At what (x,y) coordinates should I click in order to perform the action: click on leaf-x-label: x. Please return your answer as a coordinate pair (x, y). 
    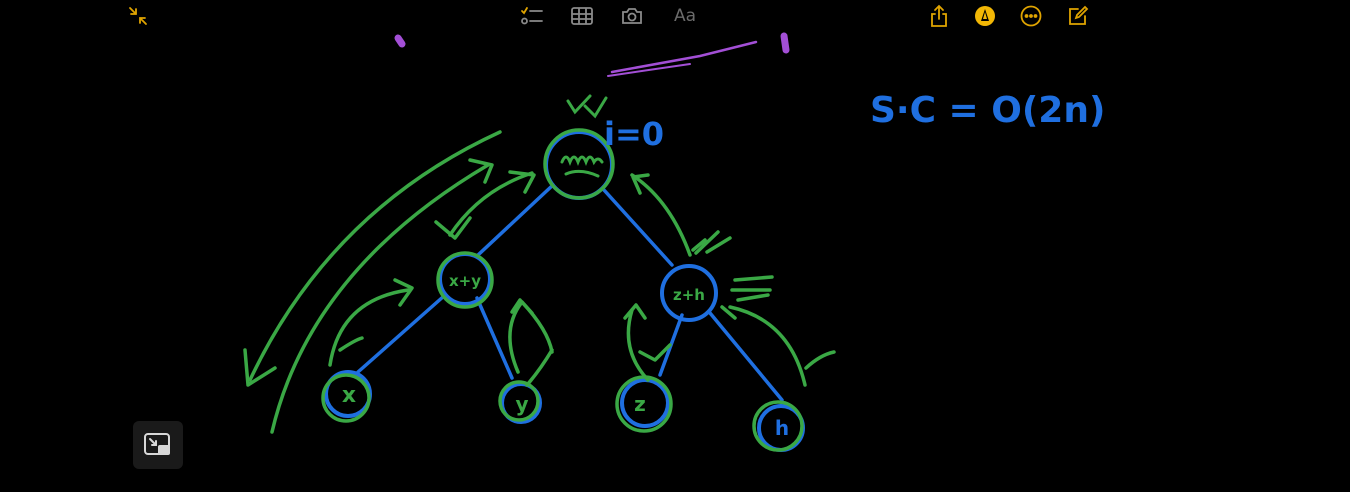
    Looking at the image, I should click on (349, 395).